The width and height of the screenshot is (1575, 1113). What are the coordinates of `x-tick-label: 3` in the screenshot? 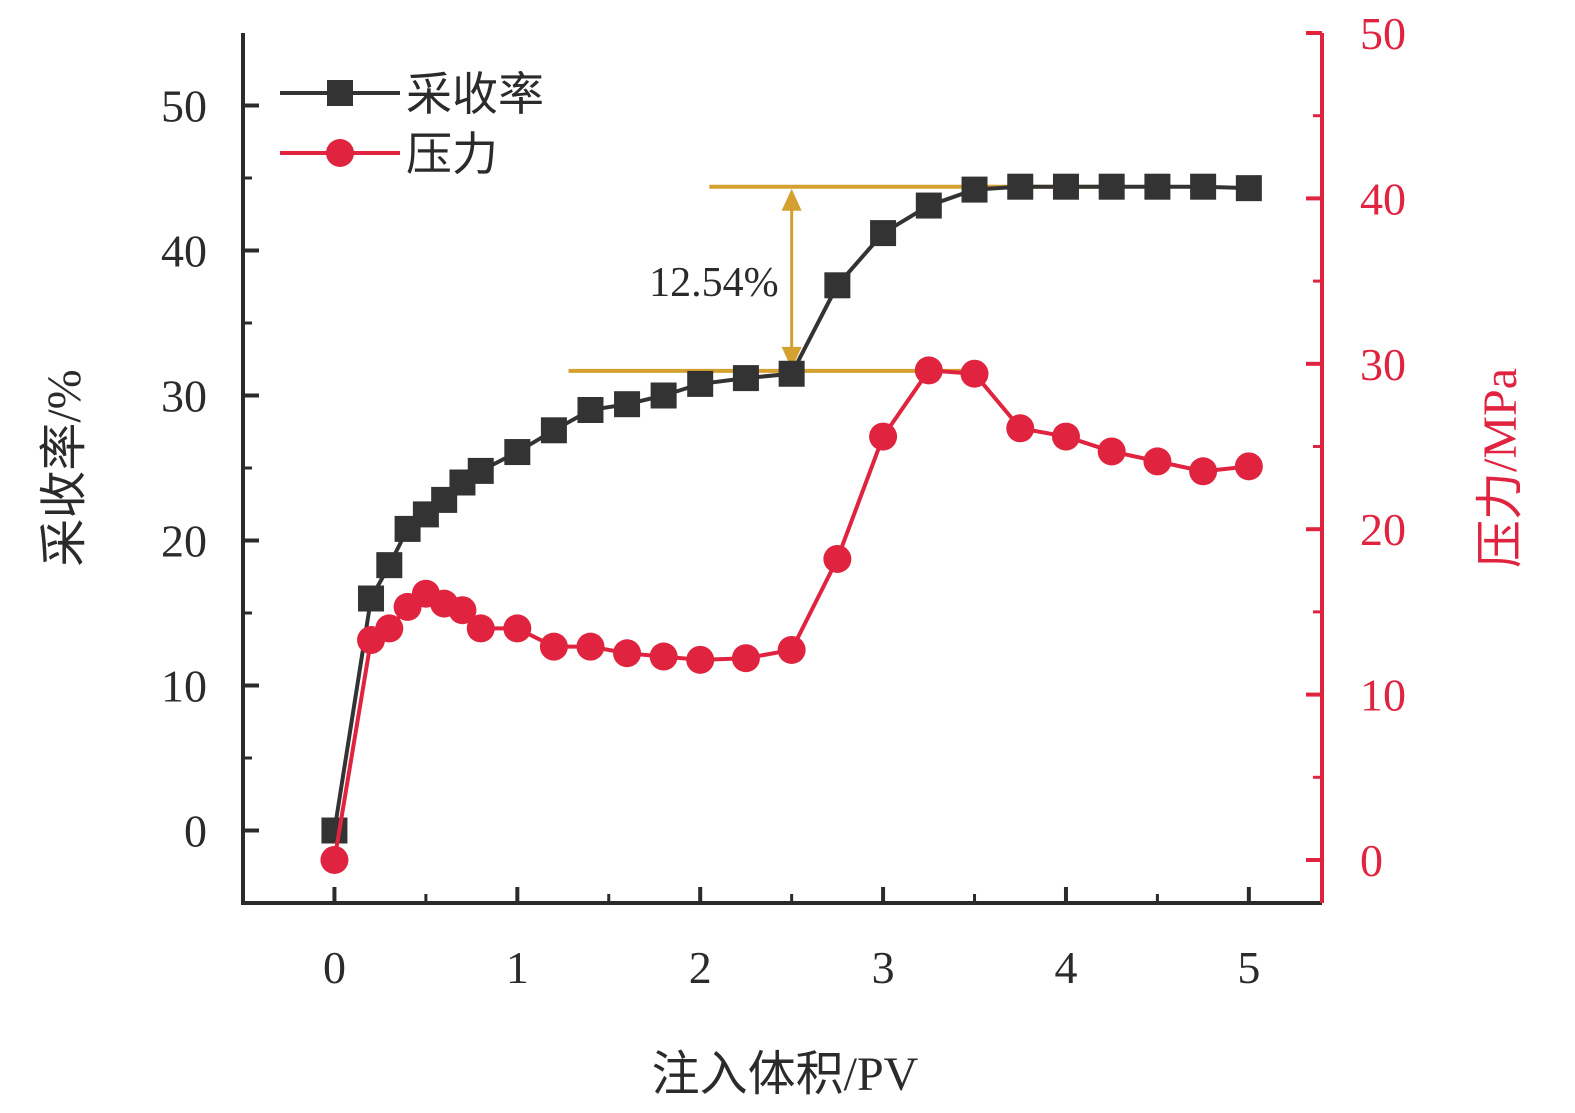 It's located at (883, 967).